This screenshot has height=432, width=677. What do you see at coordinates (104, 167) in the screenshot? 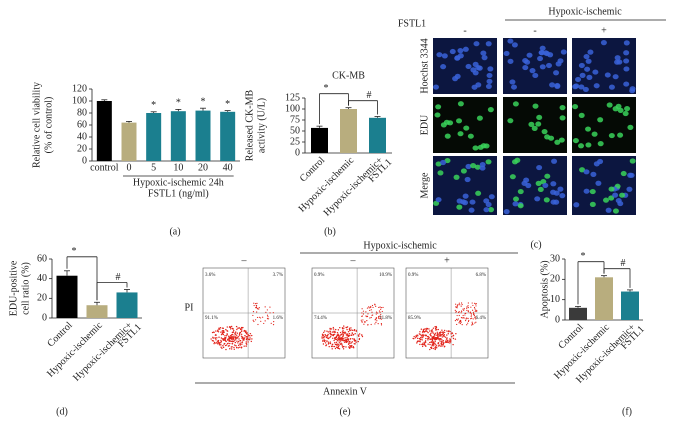
I see `x-tick-label: control` at bounding box center [104, 167].